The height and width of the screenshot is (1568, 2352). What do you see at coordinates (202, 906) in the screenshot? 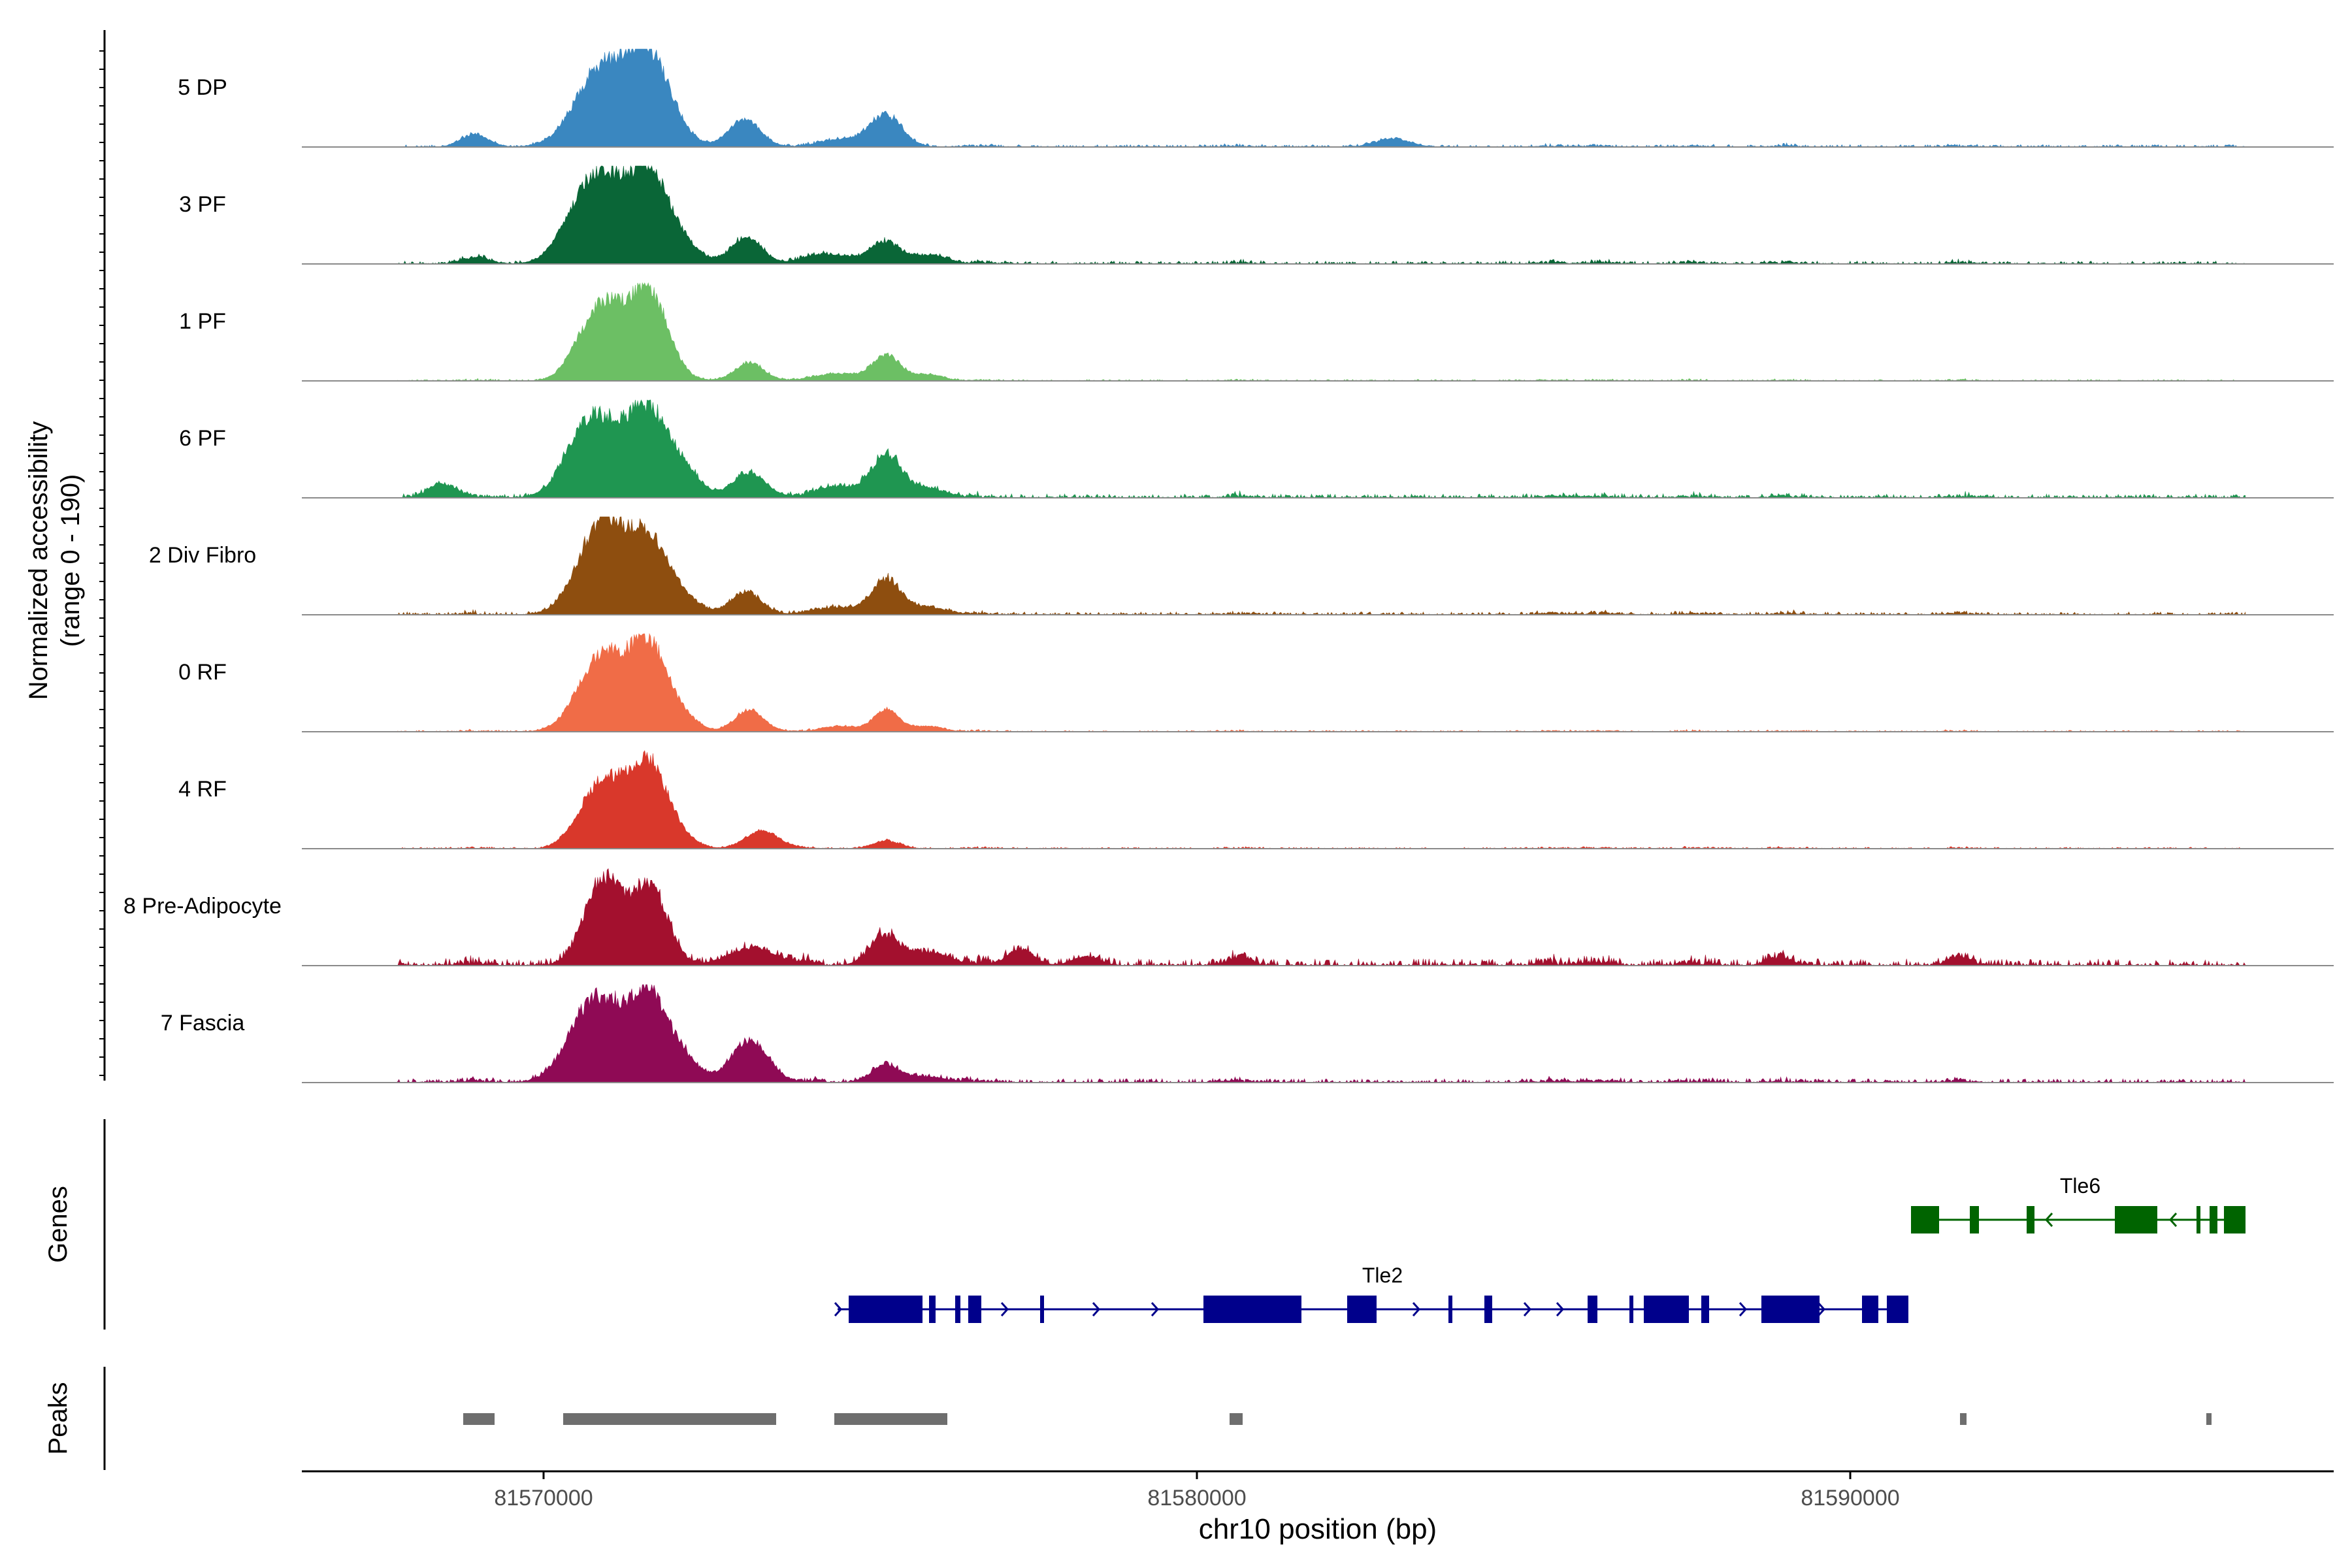
I see `track-label: 8 Pre-Adipocyte` at bounding box center [202, 906].